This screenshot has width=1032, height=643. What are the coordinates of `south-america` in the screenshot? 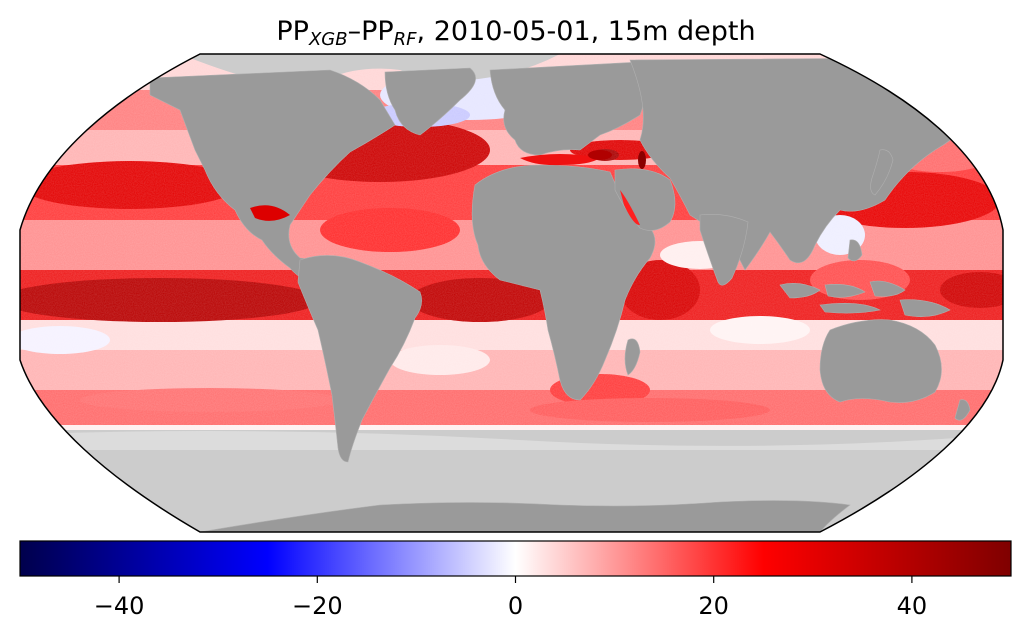 It's located at (359, 359).